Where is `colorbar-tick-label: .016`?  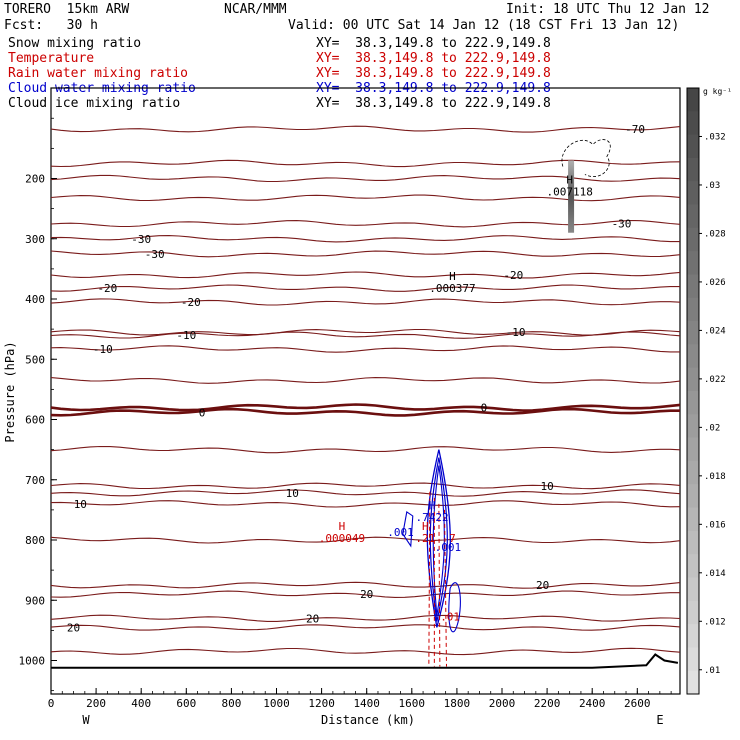
colorbar-tick-label: .016 is located at coordinates (715, 525).